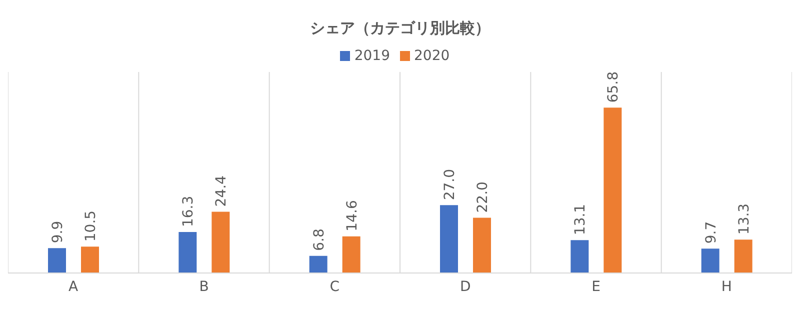 This screenshot has height=321, width=800. Describe the element at coordinates (614, 87) in the screenshot. I see `data-label: 65.8` at that location.